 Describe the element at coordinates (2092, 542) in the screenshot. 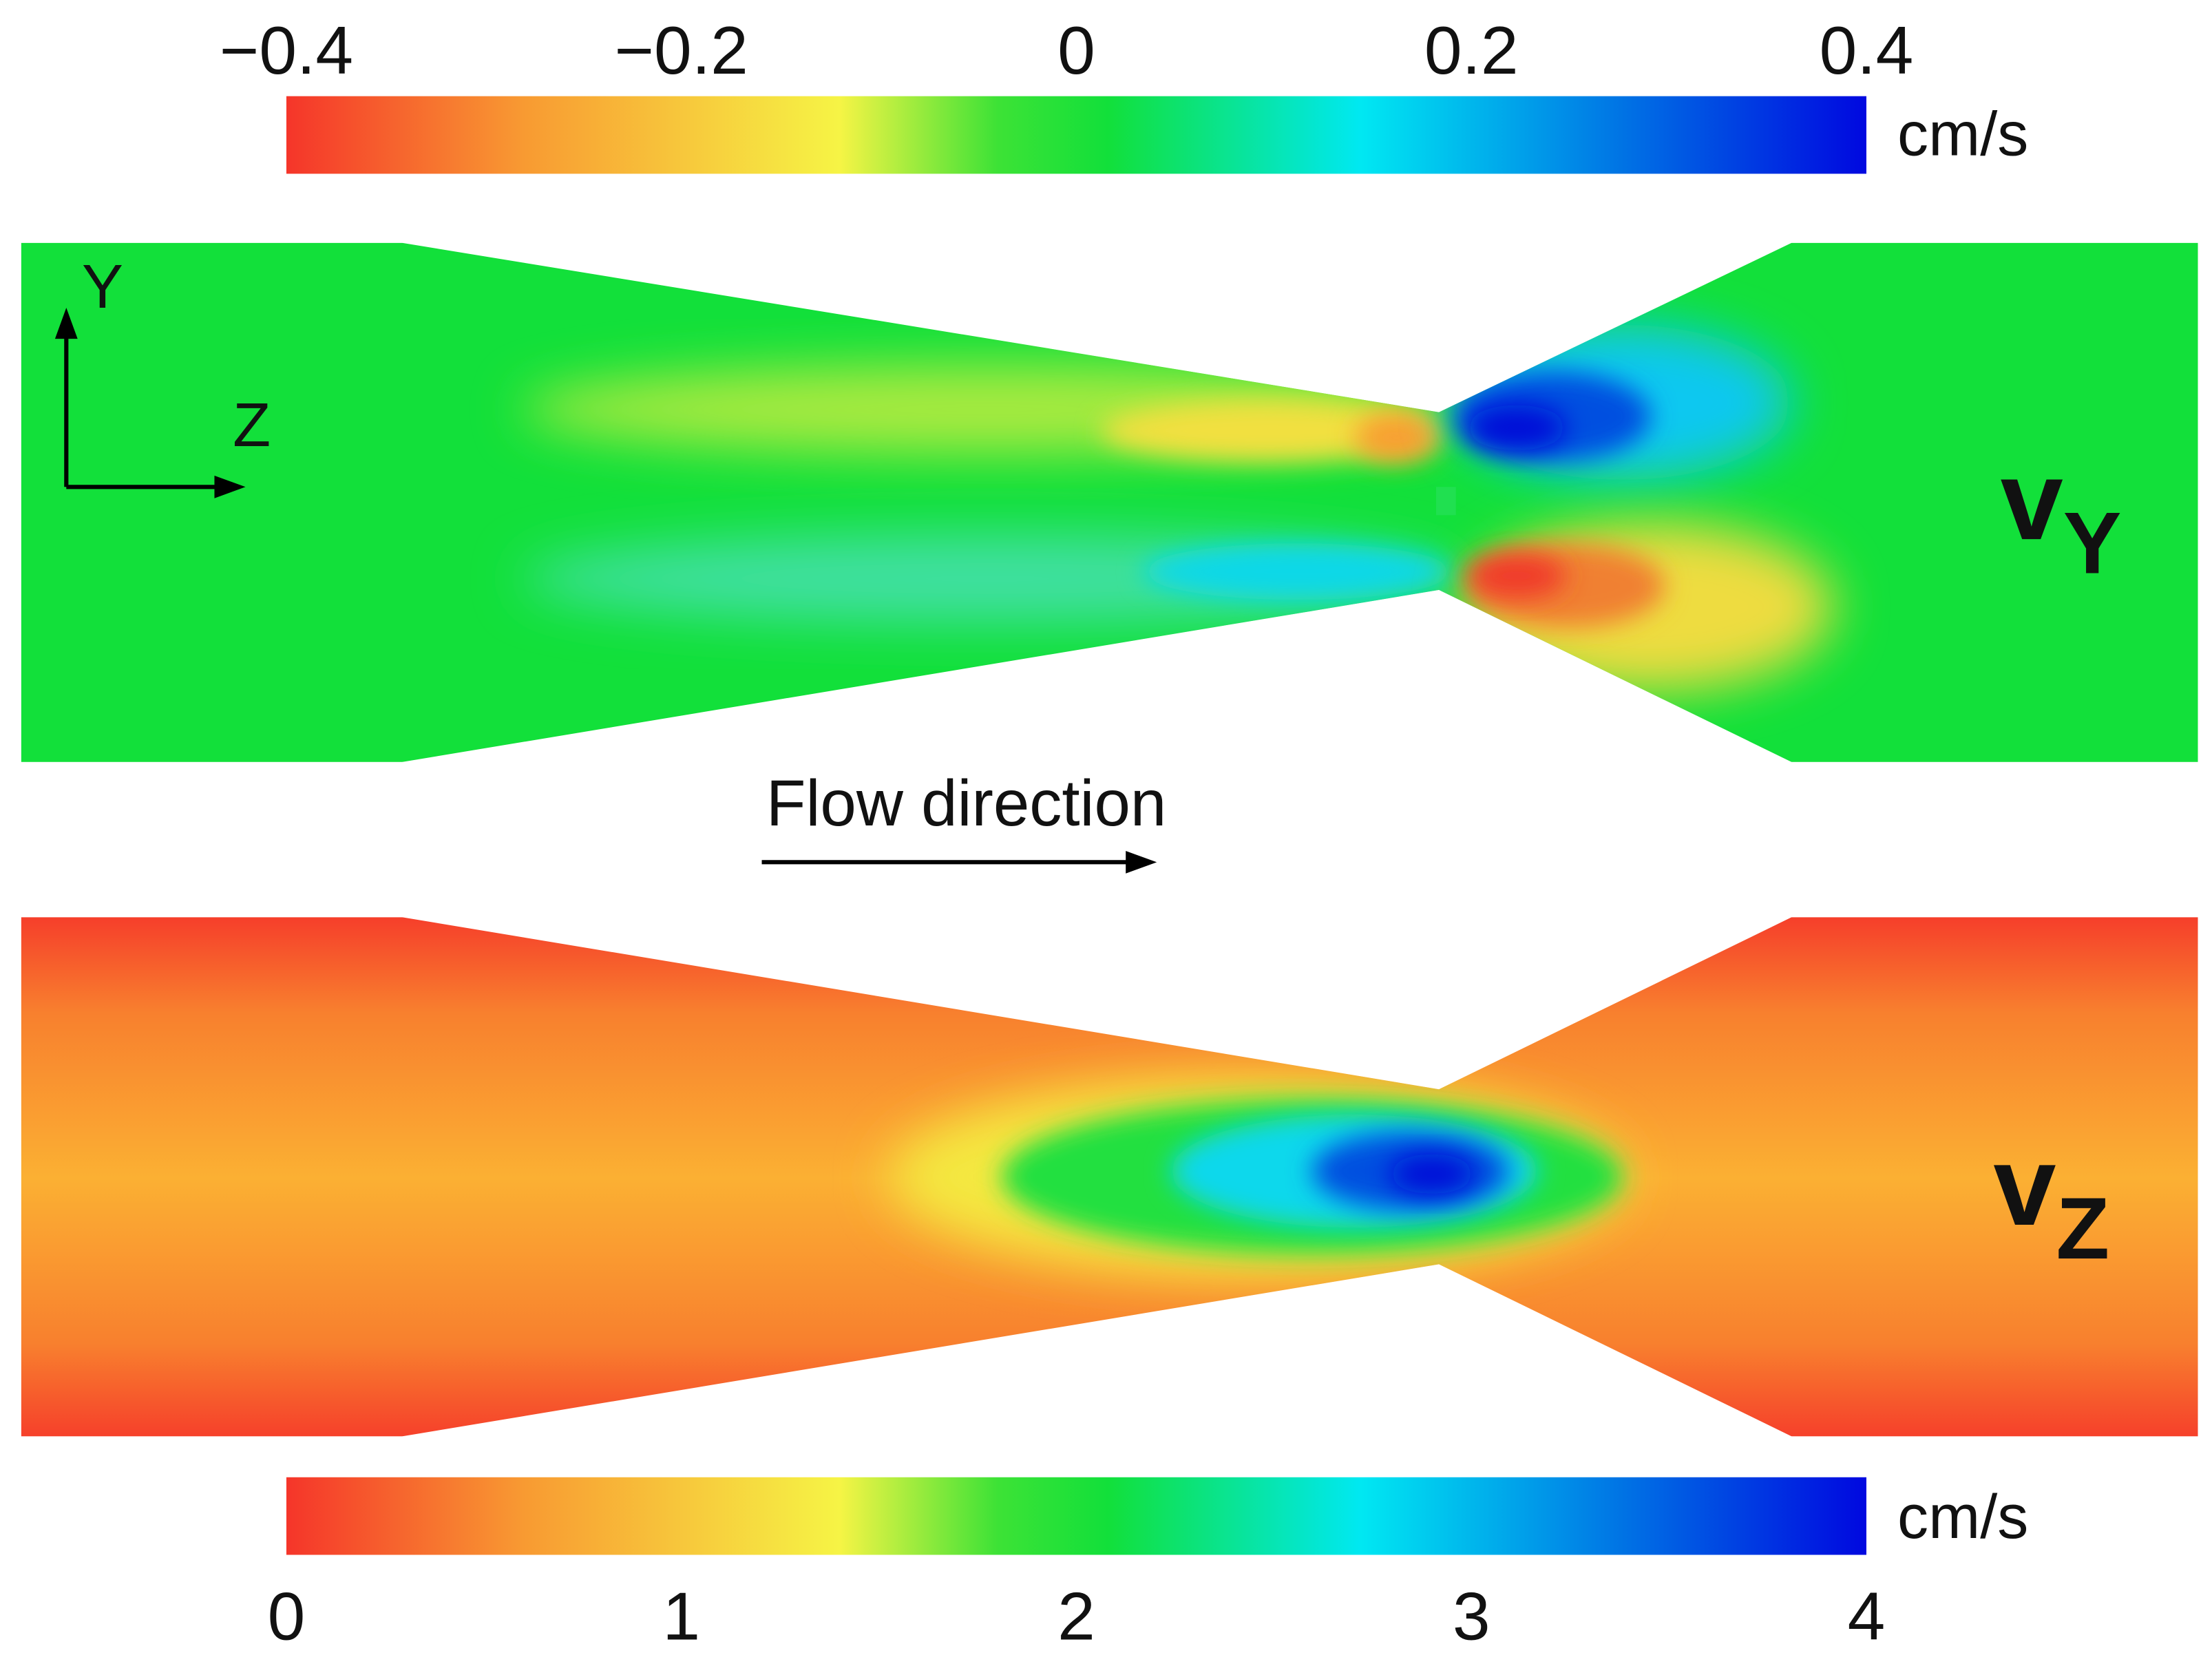

I see `panel-subscript: Y` at that location.